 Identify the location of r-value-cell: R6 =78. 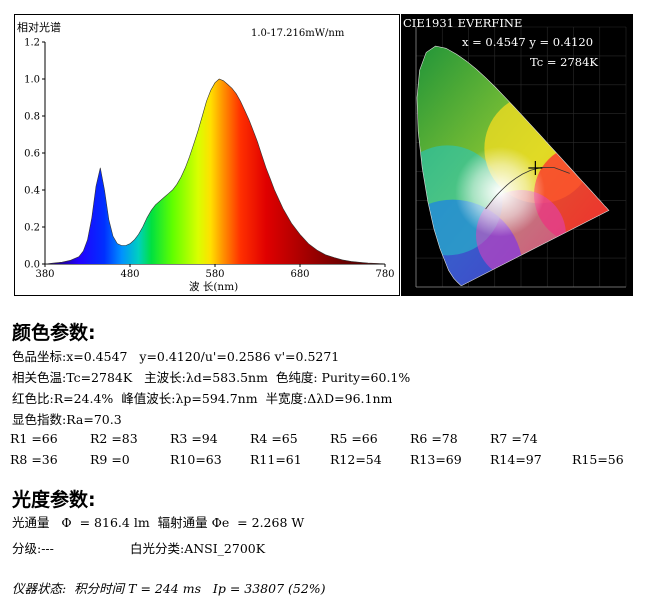
(434, 438).